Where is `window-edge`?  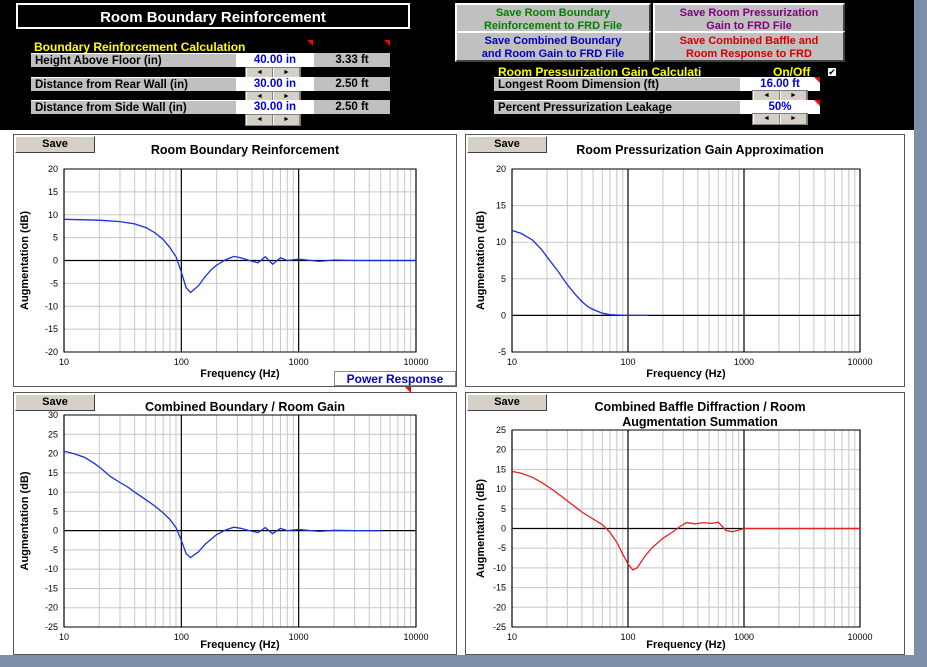
window-edge is located at coordinates (920, 333).